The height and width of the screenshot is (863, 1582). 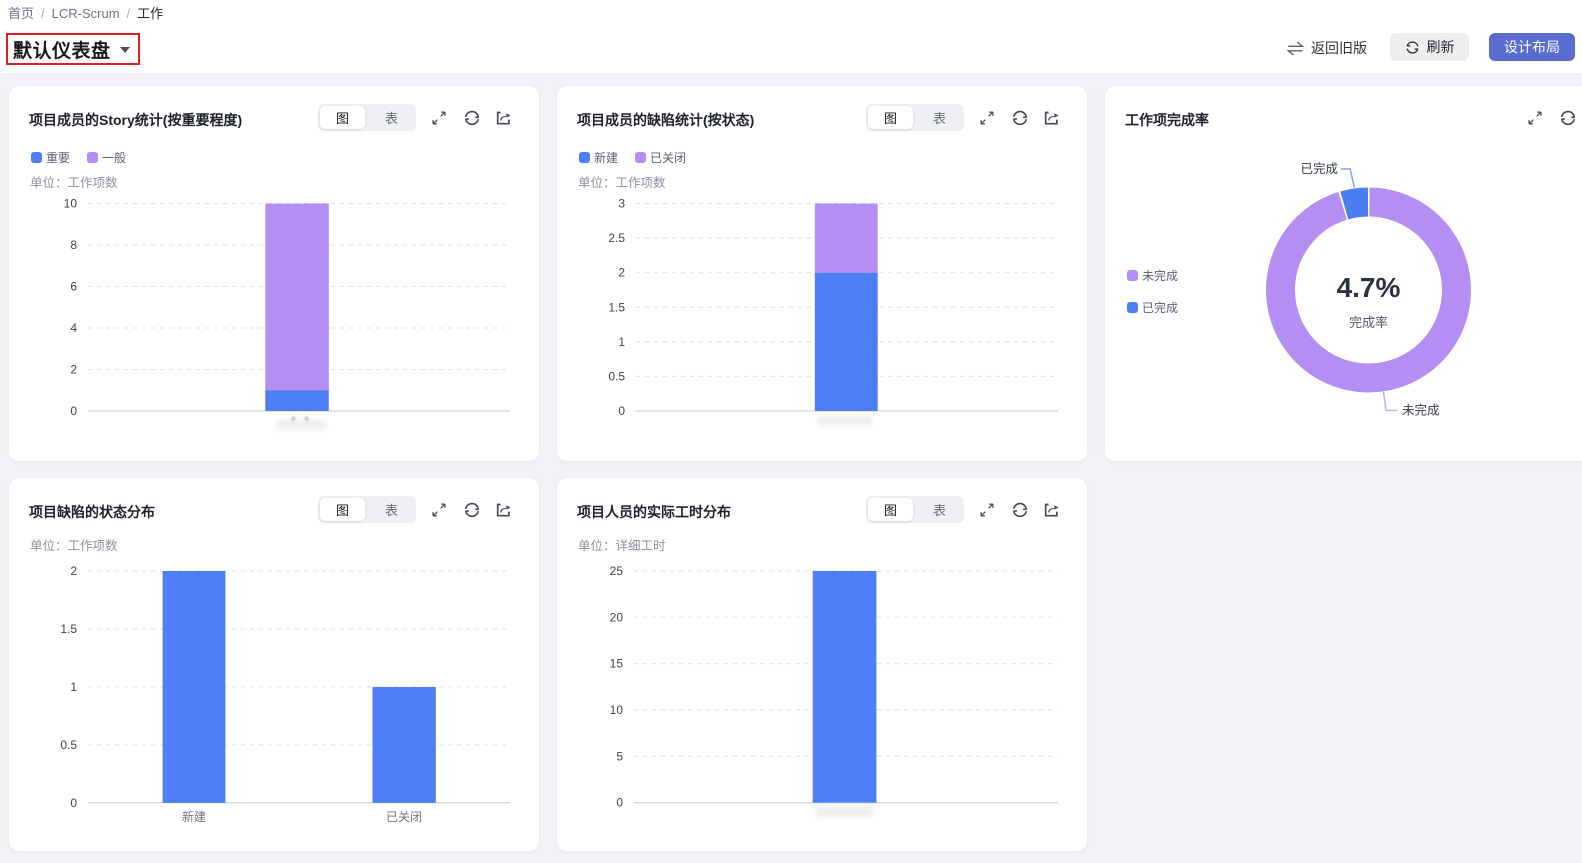 What do you see at coordinates (616, 238) in the screenshot?
I see `svg-text: 2.5` at bounding box center [616, 238].